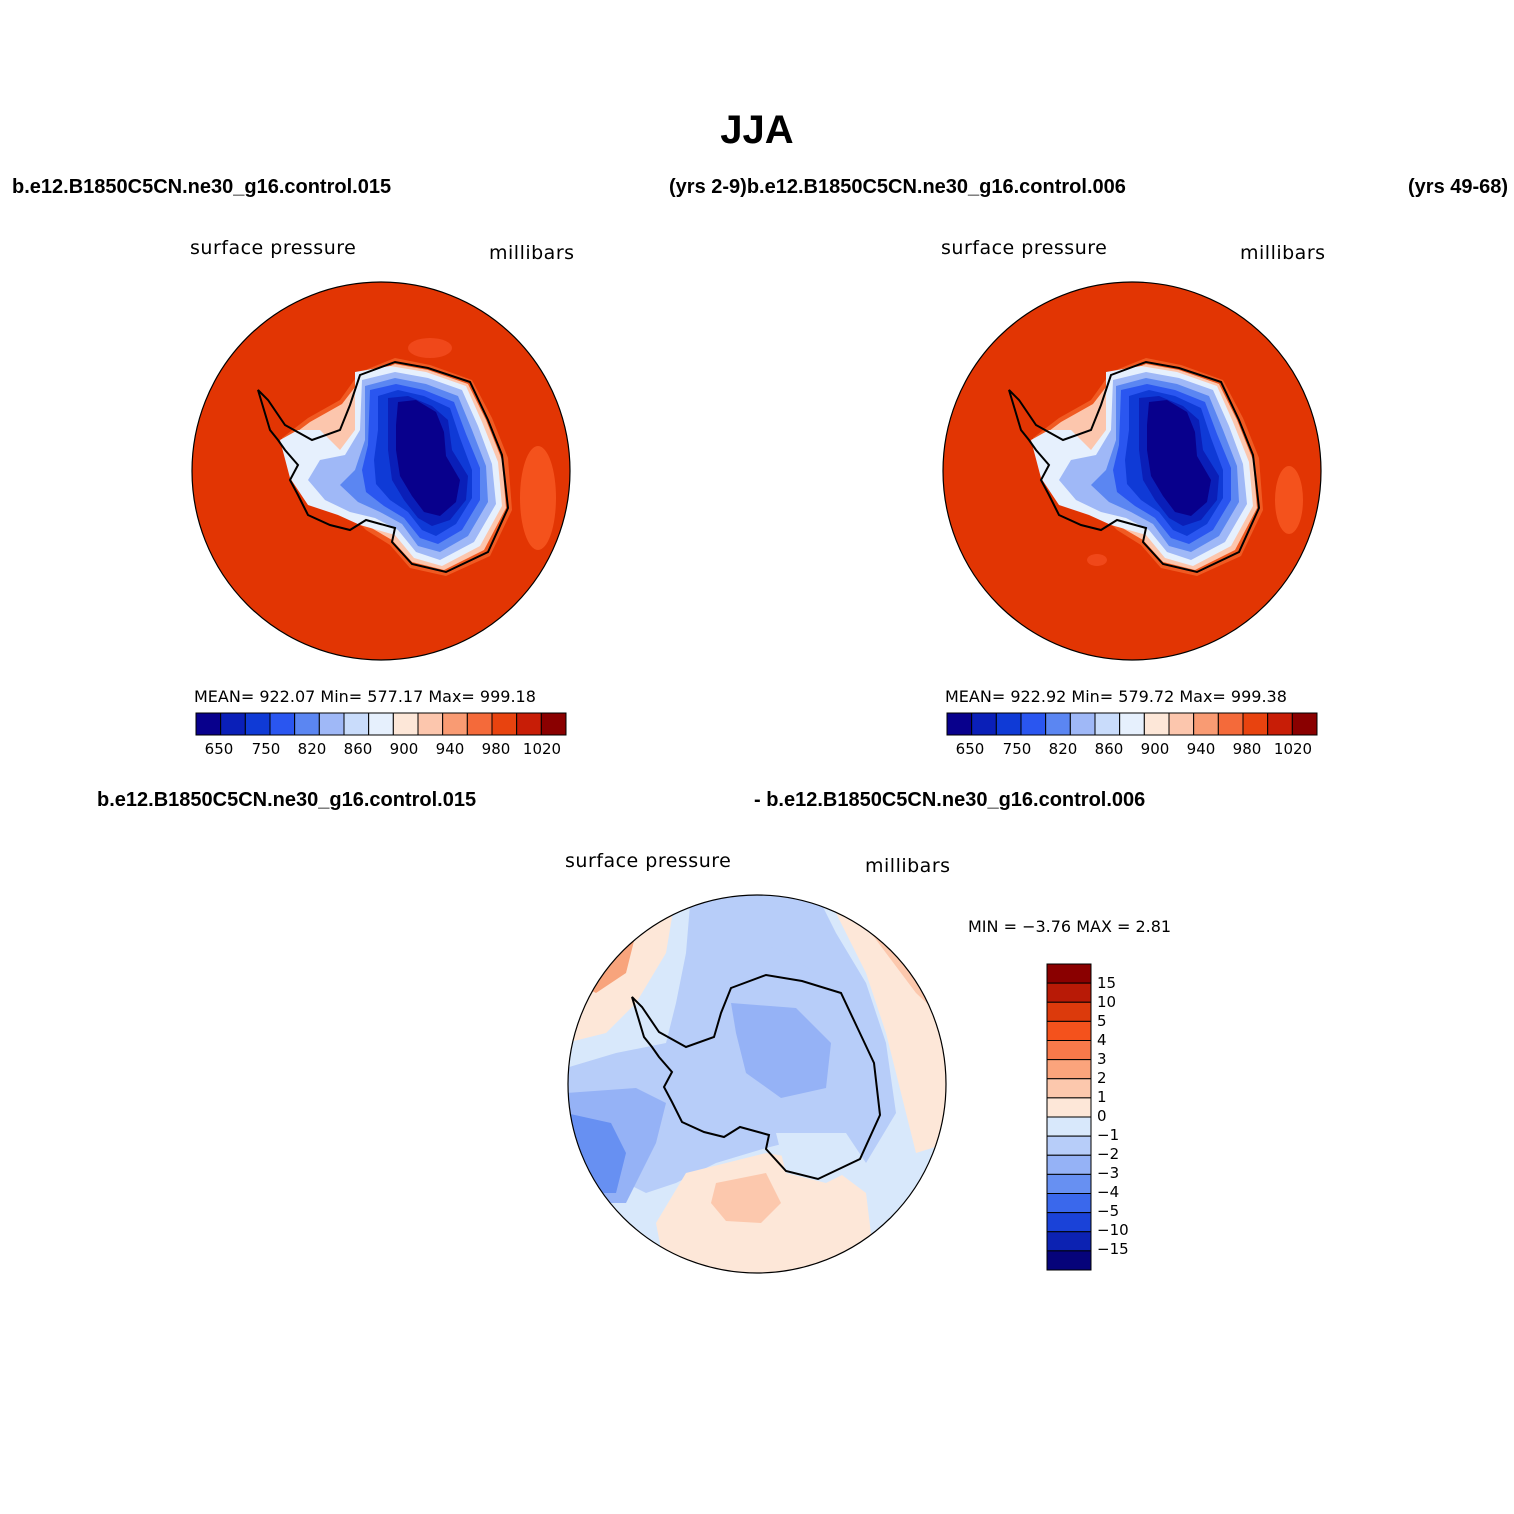 This screenshot has width=1514, height=1514. I want to click on diff-cb-tick: −15, so click(1113, 1249).